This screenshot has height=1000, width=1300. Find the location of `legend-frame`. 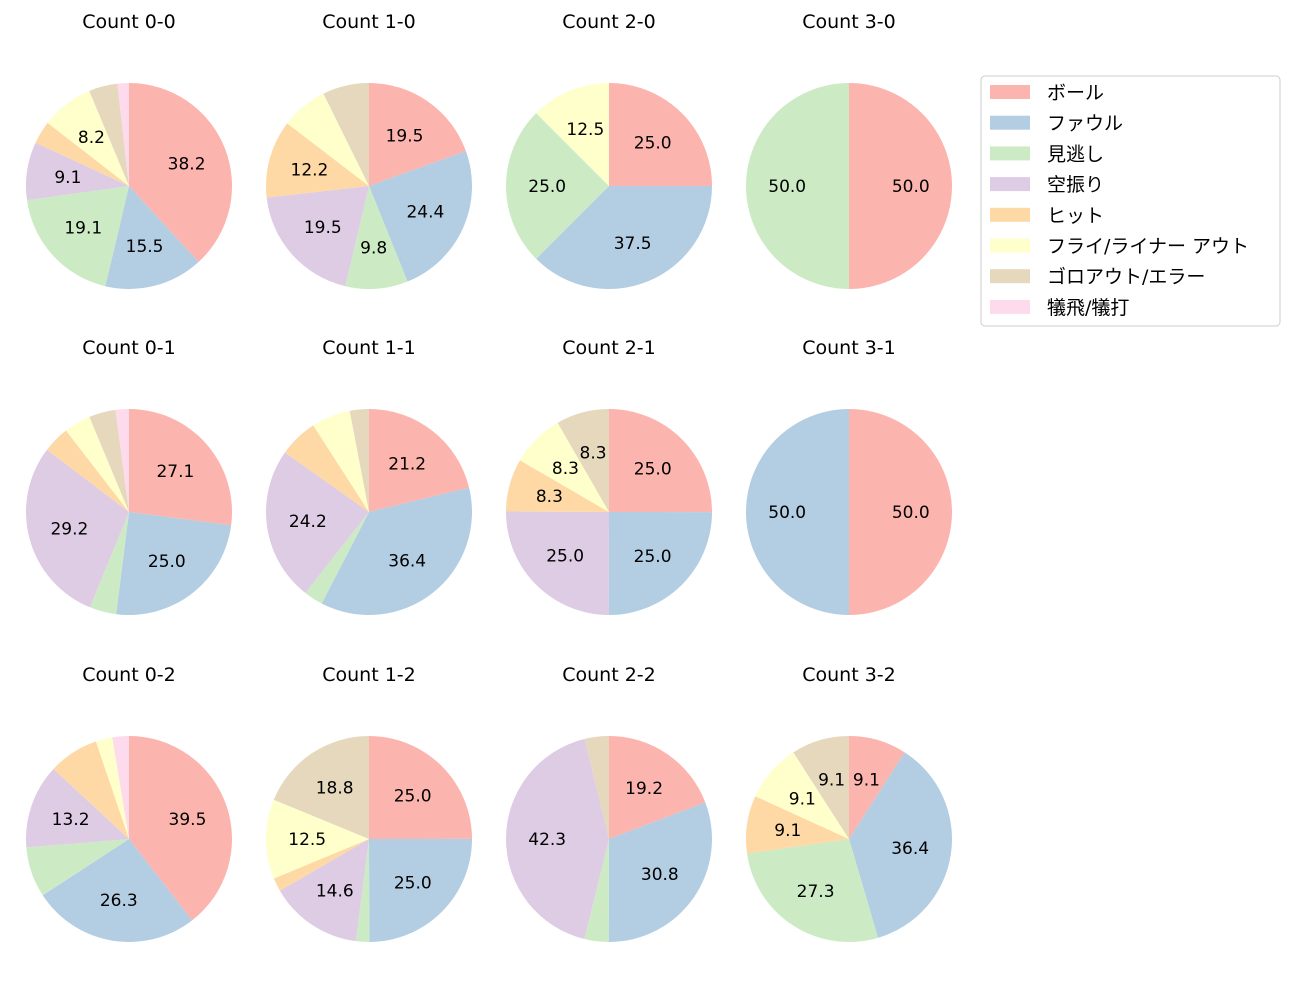

legend-frame is located at coordinates (1130, 201).